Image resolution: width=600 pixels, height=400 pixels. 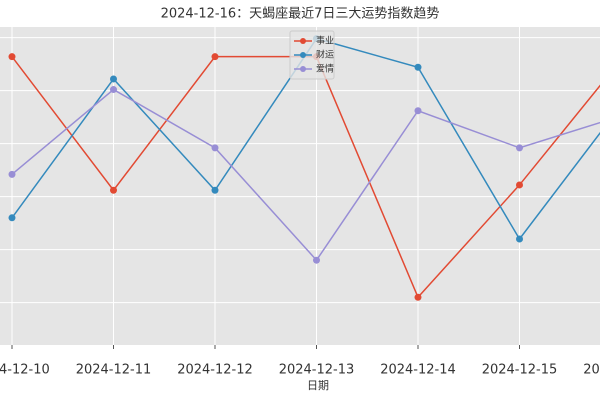 What do you see at coordinates (591, 370) in the screenshot?
I see `x-tick-label: 2024-12-16` at bounding box center [591, 370].